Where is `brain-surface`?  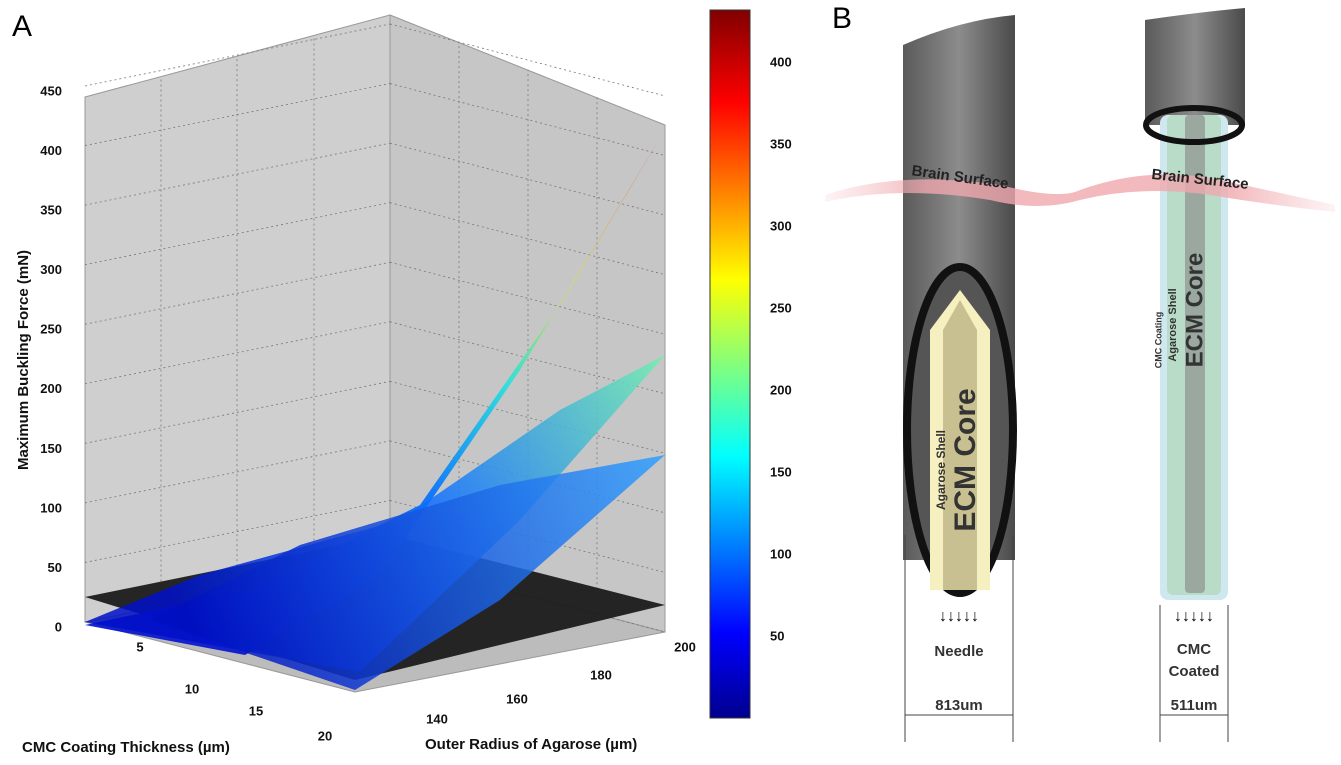
brain-surface is located at coordinates (1080, 193).